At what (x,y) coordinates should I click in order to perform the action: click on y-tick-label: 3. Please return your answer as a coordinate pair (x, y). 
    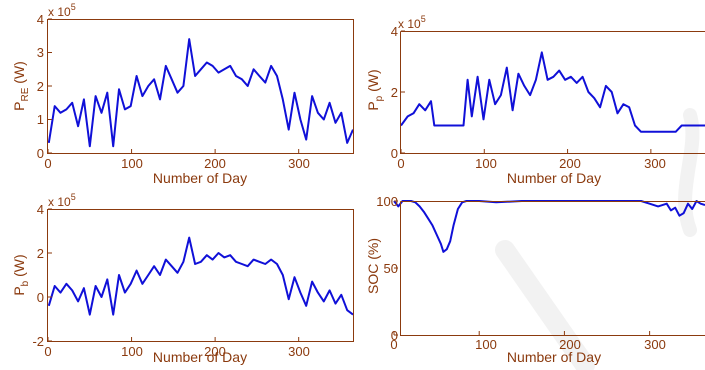
    Looking at the image, I should click on (40, 52).